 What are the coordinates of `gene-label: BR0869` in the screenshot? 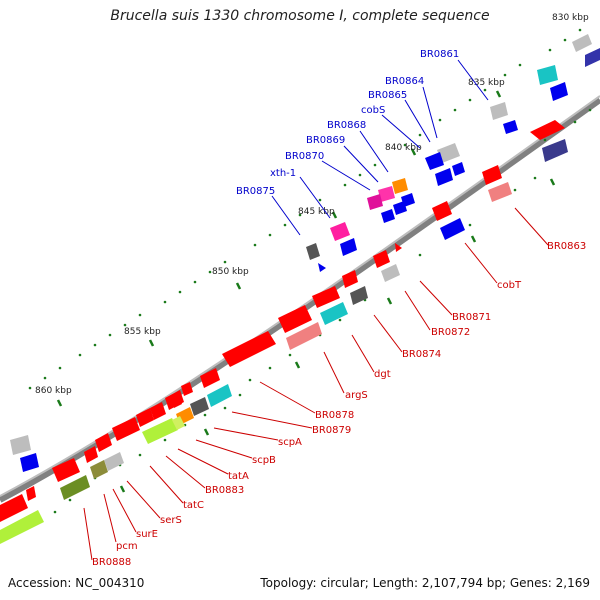 It's located at (325, 140).